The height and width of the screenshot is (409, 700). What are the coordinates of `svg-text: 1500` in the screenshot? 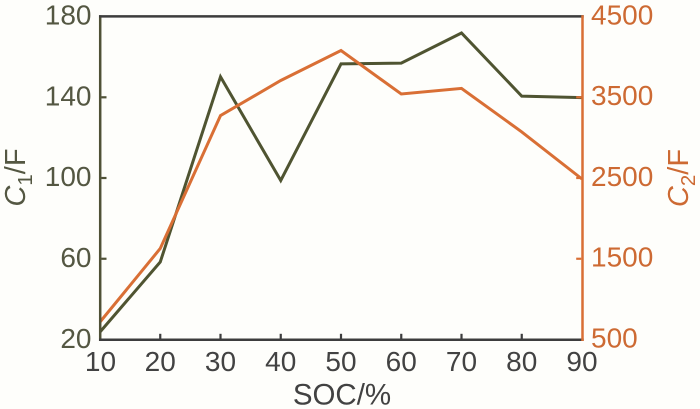 It's located at (622, 257).